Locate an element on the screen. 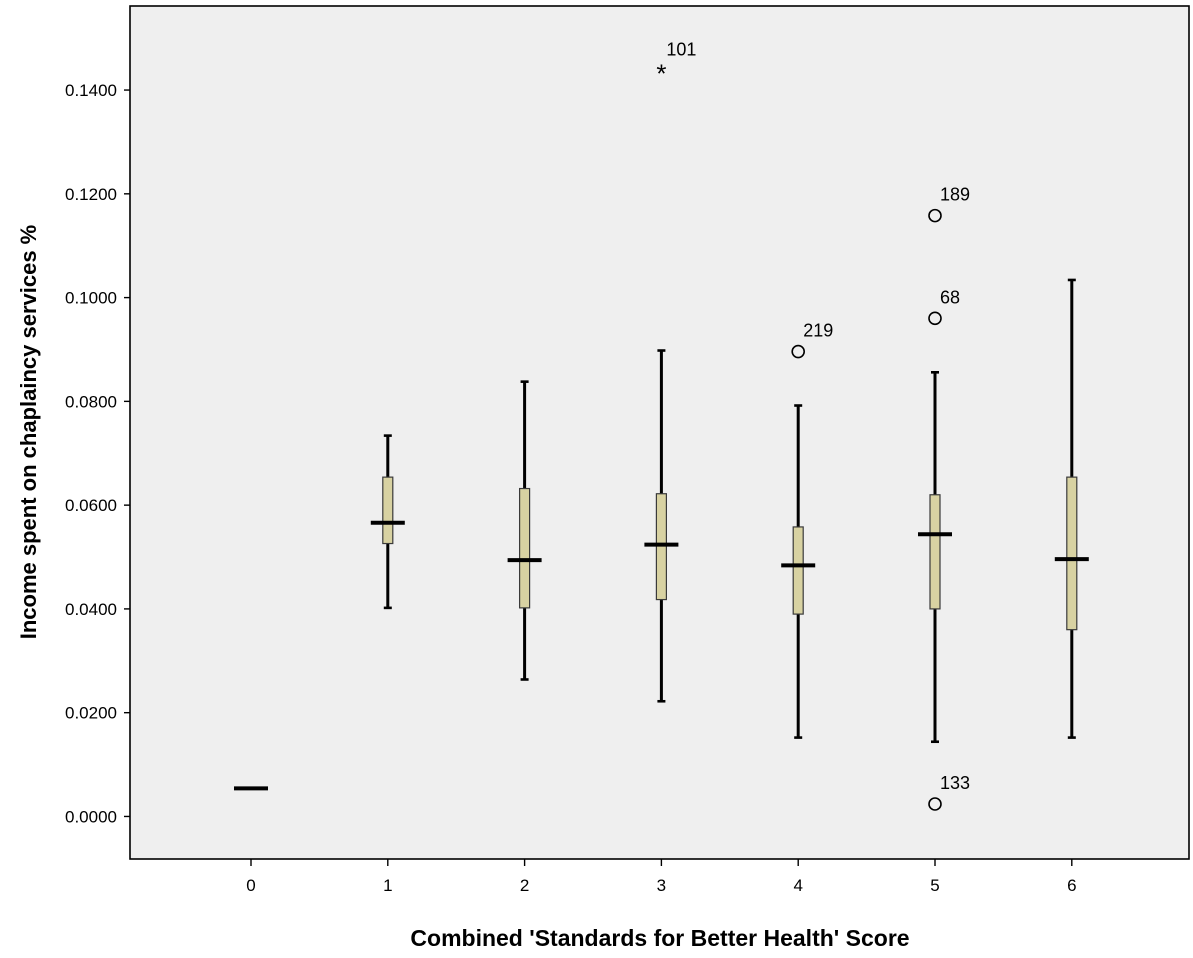 Image resolution: width=1193 pixels, height=958 pixels. y-tick-label: 0.1400 is located at coordinates (91, 90).